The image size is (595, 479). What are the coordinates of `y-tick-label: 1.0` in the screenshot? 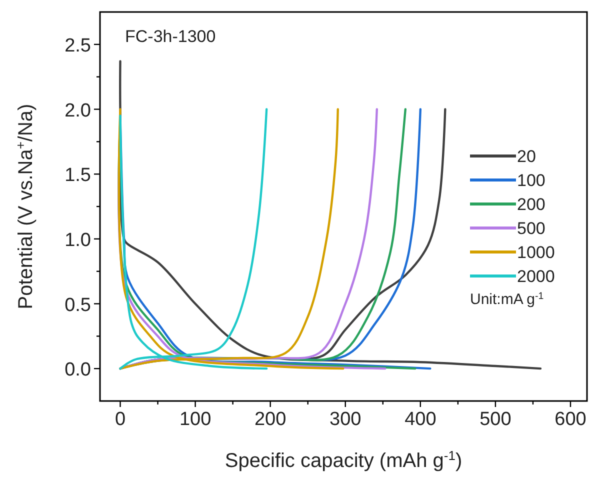 It's located at (77, 240).